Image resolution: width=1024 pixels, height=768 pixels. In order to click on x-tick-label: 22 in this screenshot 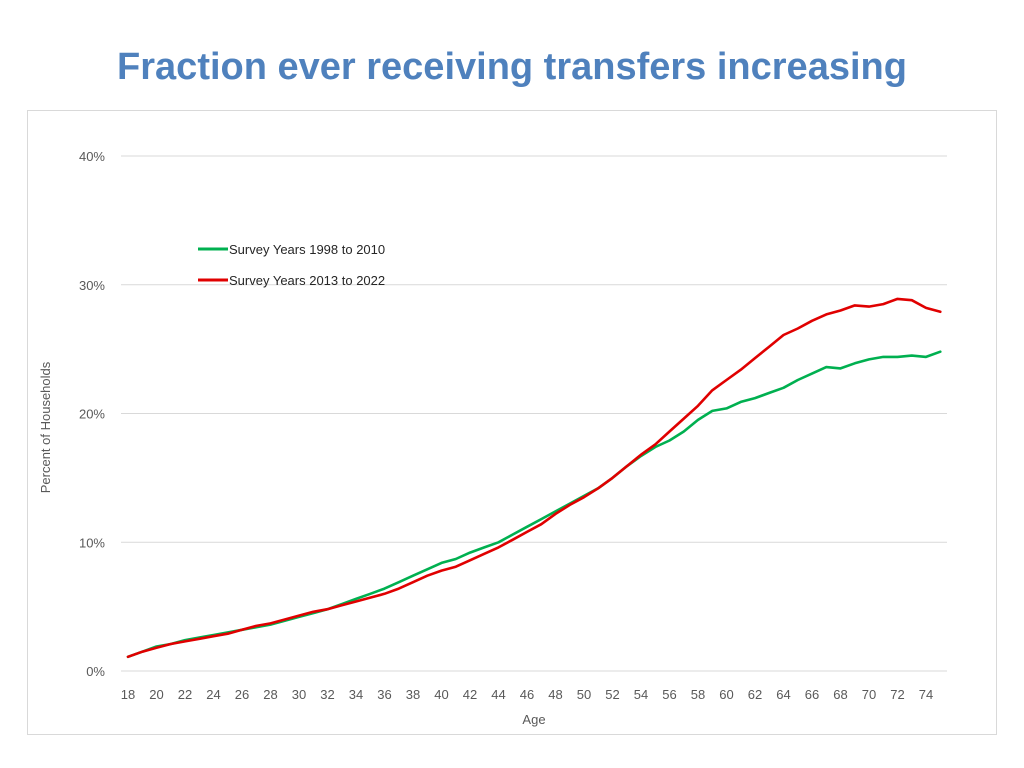, I will do `click(185, 694)`.